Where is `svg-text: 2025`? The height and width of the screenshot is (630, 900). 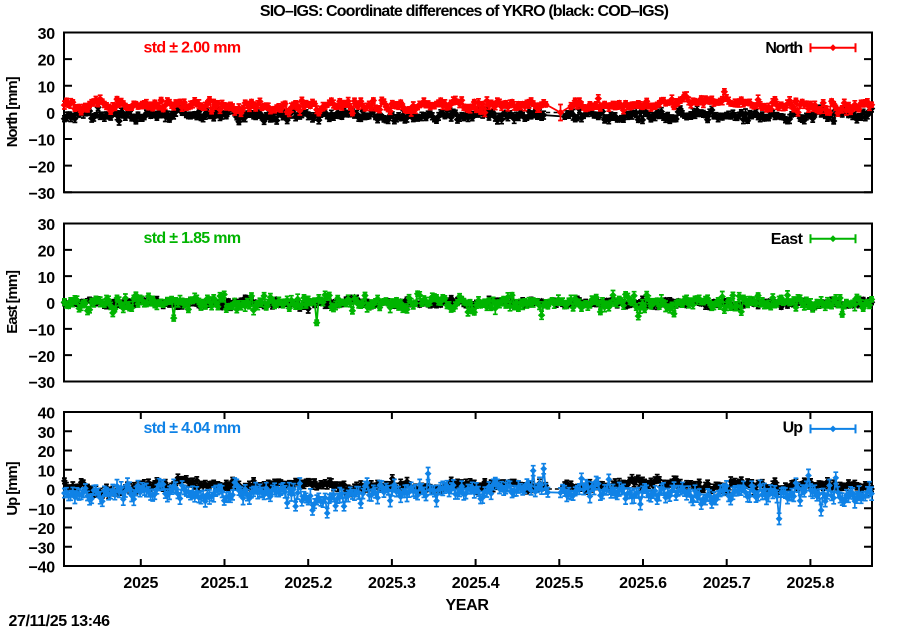 svg-text: 2025 is located at coordinates (140, 583).